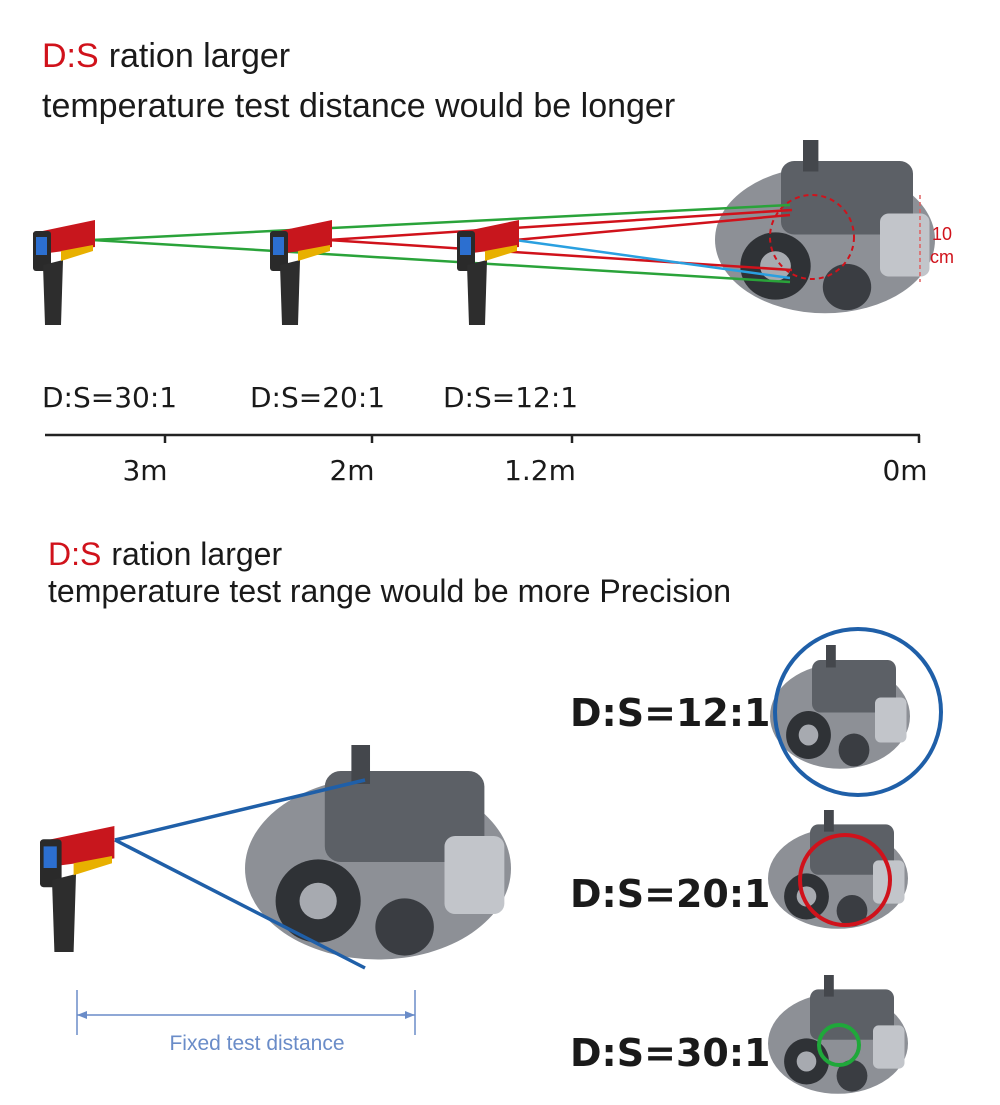  I want to click on distance-label: 0m, so click(904, 470).